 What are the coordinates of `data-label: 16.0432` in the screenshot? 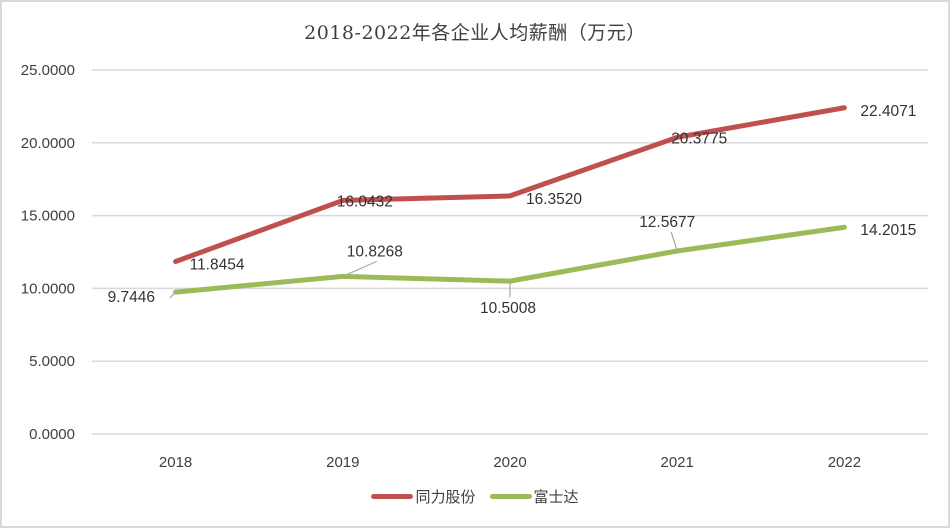 It's located at (365, 201).